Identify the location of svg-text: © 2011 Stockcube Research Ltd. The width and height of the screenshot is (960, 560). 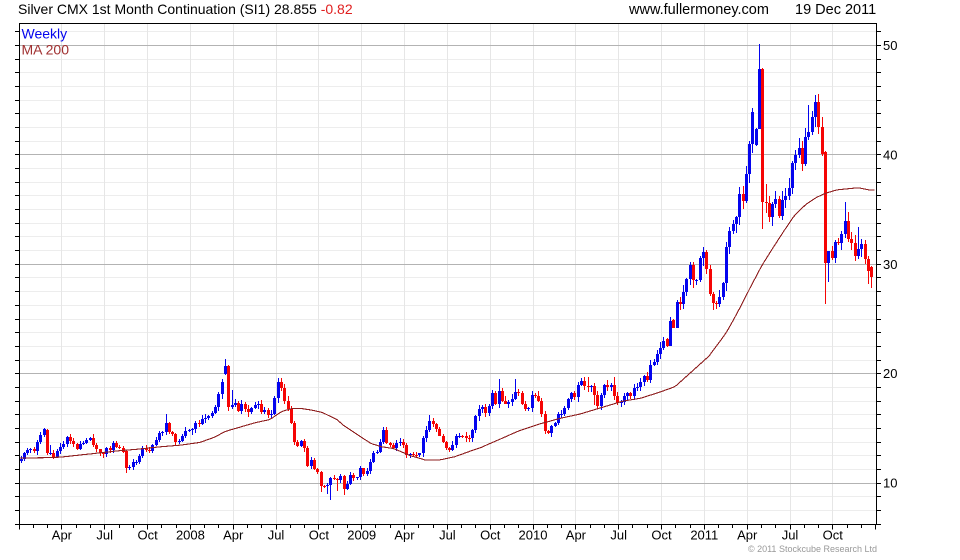
(812, 549).